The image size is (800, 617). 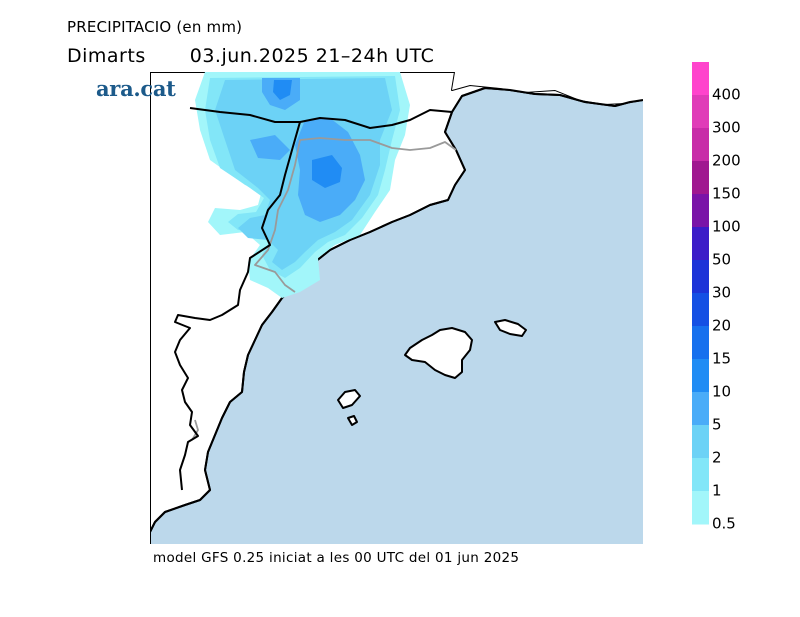 I want to click on forecast-day: Dimarts, so click(x=106, y=56).